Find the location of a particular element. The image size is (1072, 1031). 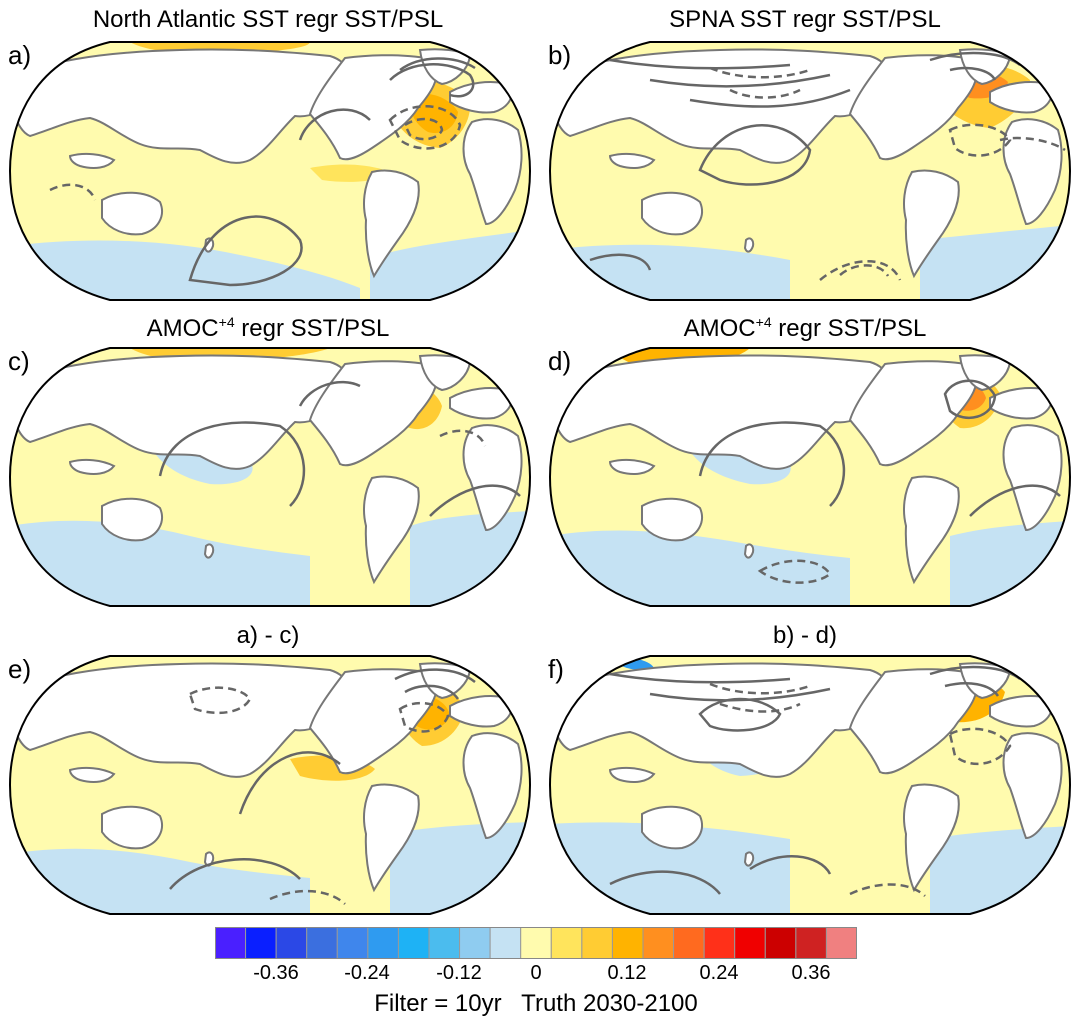

panel-f-label: f) is located at coordinates (556, 669).